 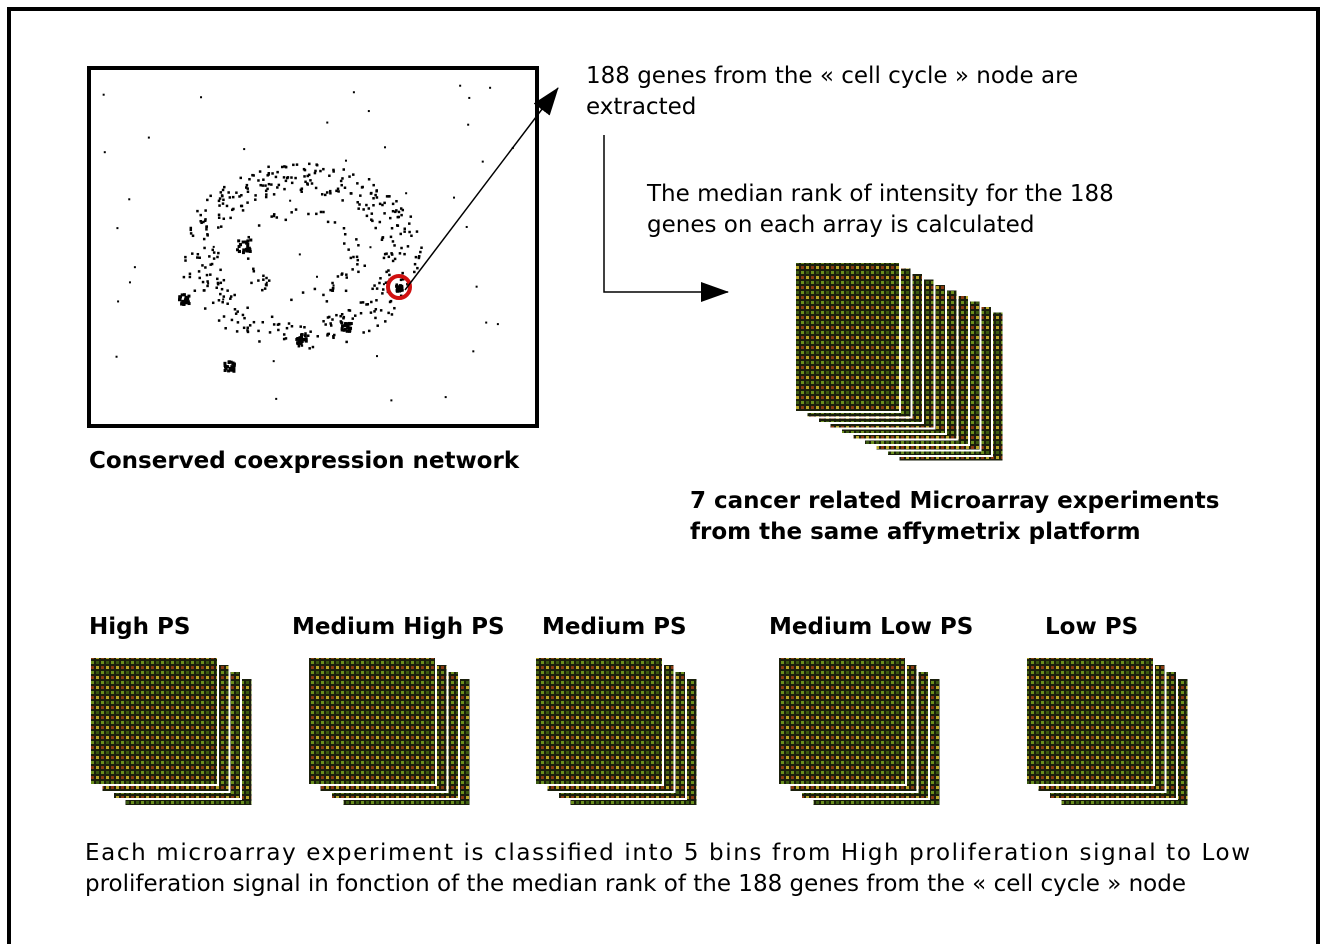 I want to click on microarray, so click(x=1090, y=721).